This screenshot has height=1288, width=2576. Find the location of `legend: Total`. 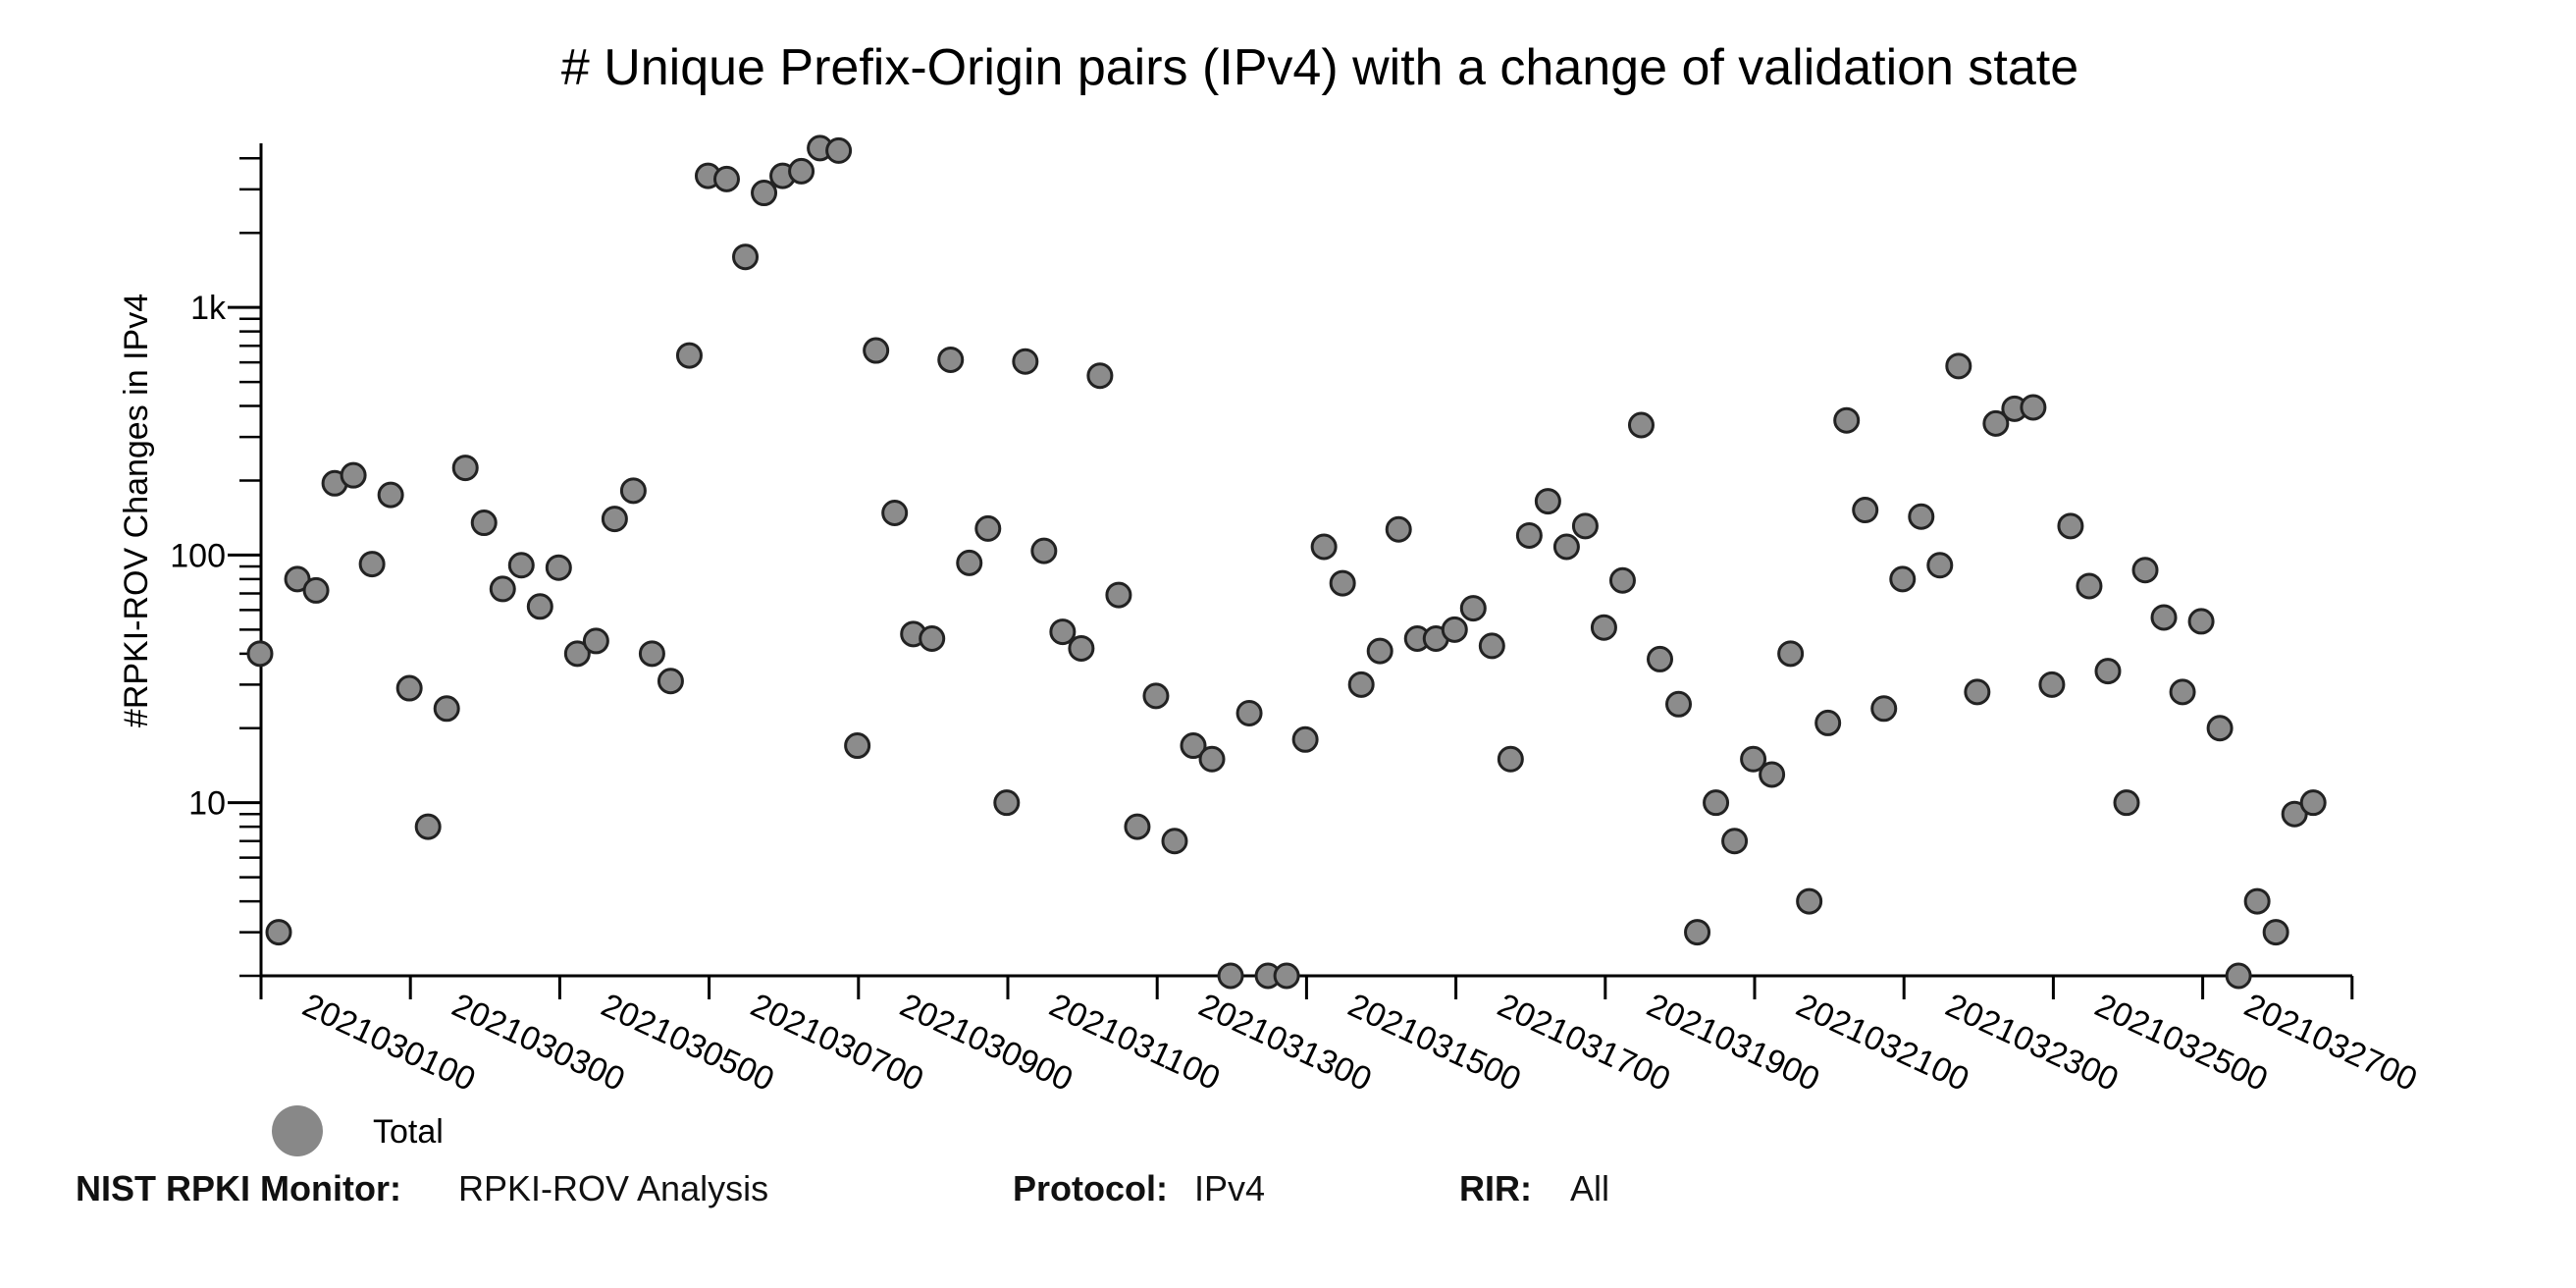

legend: Total is located at coordinates (358, 1130).